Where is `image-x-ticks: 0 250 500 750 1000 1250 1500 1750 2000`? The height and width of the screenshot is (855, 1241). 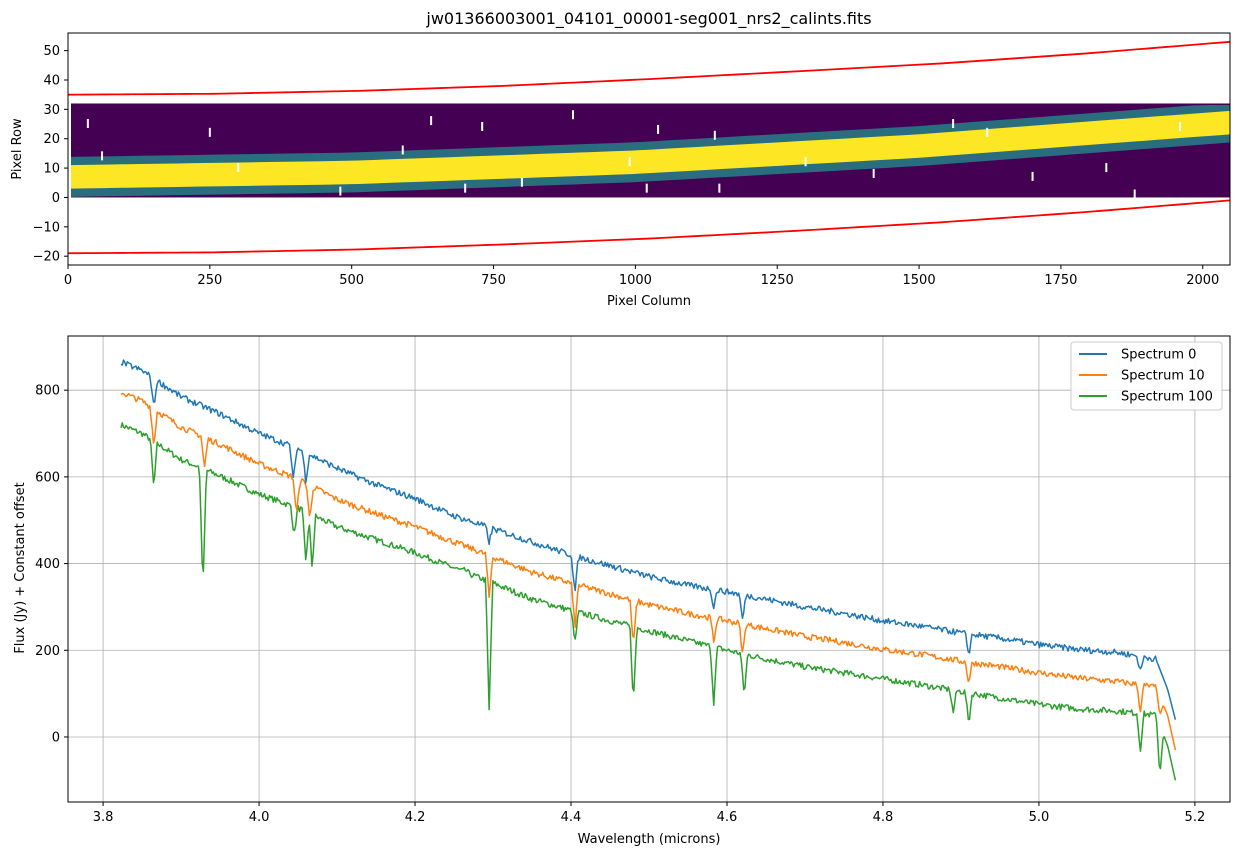
image-x-ticks: 0 250 500 750 1000 1250 1500 1750 2000 is located at coordinates (641, 276).